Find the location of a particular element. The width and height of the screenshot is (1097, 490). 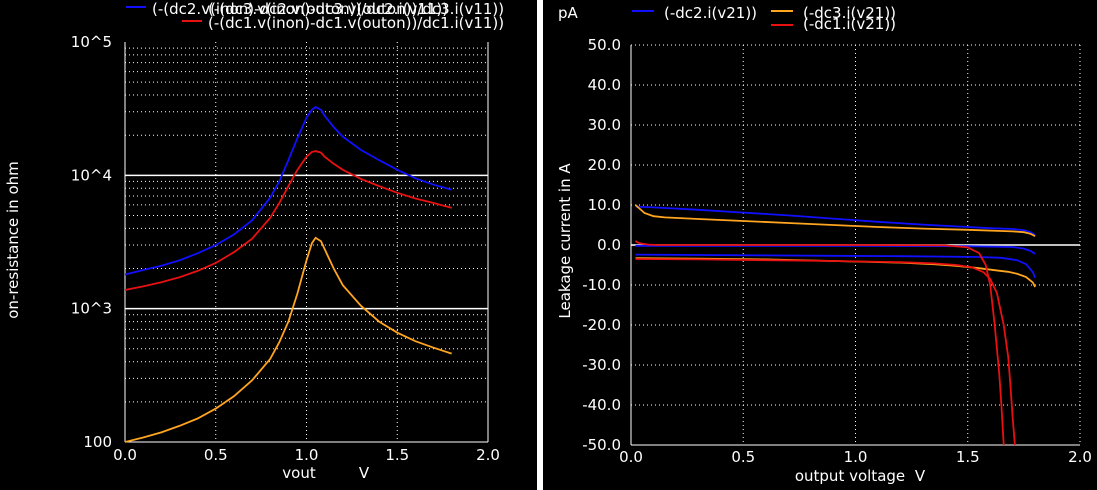

left-x-tick-label: 0.0 is located at coordinates (125, 455).